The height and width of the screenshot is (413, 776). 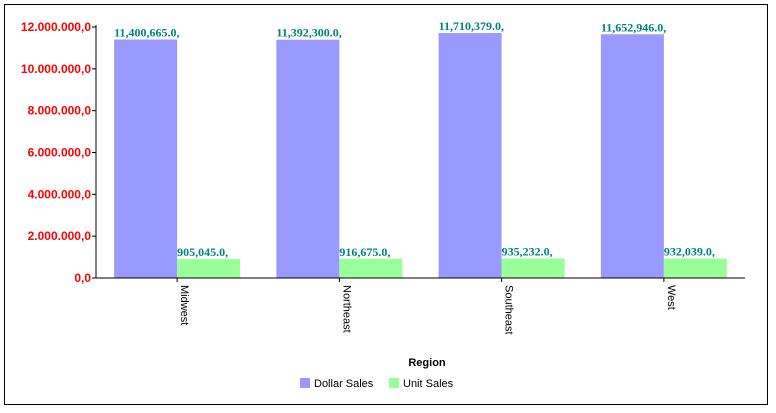 What do you see at coordinates (56, 69) in the screenshot?
I see `y-tick-label: 10.000.000,0` at bounding box center [56, 69].